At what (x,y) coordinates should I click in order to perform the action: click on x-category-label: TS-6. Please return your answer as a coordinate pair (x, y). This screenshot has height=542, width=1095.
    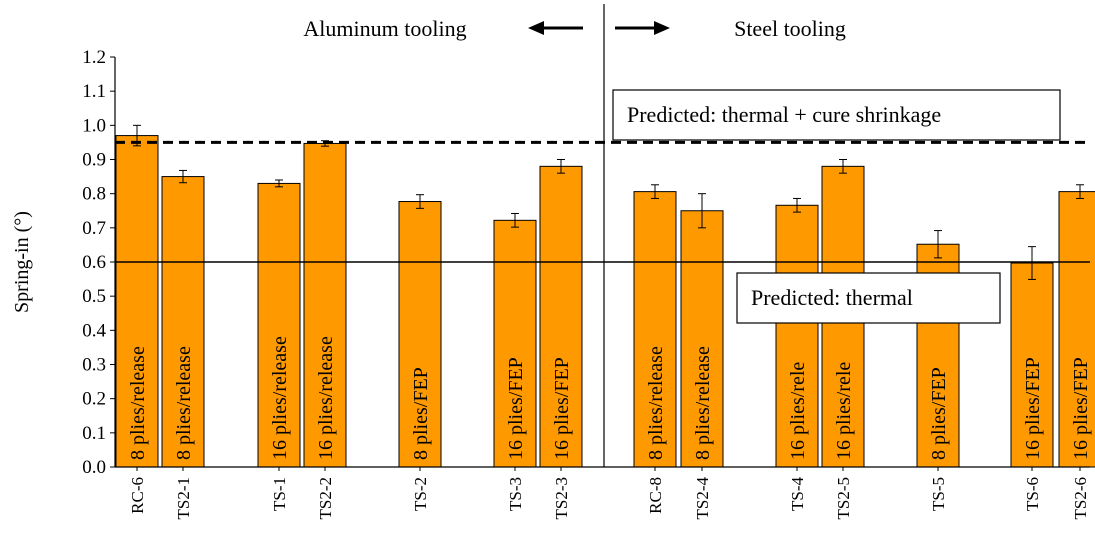
    Looking at the image, I should click on (1032, 494).